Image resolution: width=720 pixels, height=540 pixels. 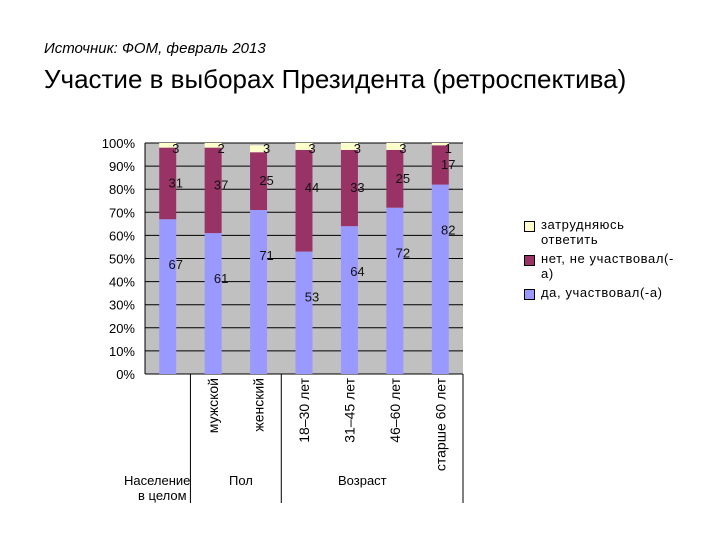 I want to click on group-label-overall: Население, so click(x=157, y=480).